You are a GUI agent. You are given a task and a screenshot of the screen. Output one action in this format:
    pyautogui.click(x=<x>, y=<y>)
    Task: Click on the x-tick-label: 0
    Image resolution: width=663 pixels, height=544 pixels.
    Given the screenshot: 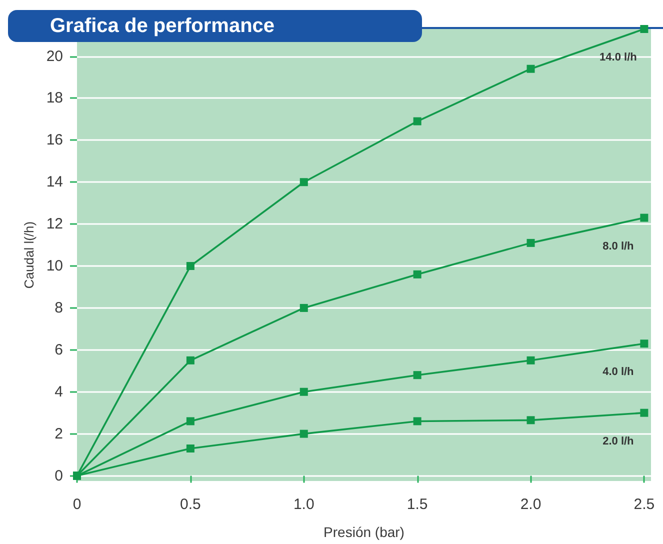 What is the action you would take?
    pyautogui.click(x=77, y=504)
    